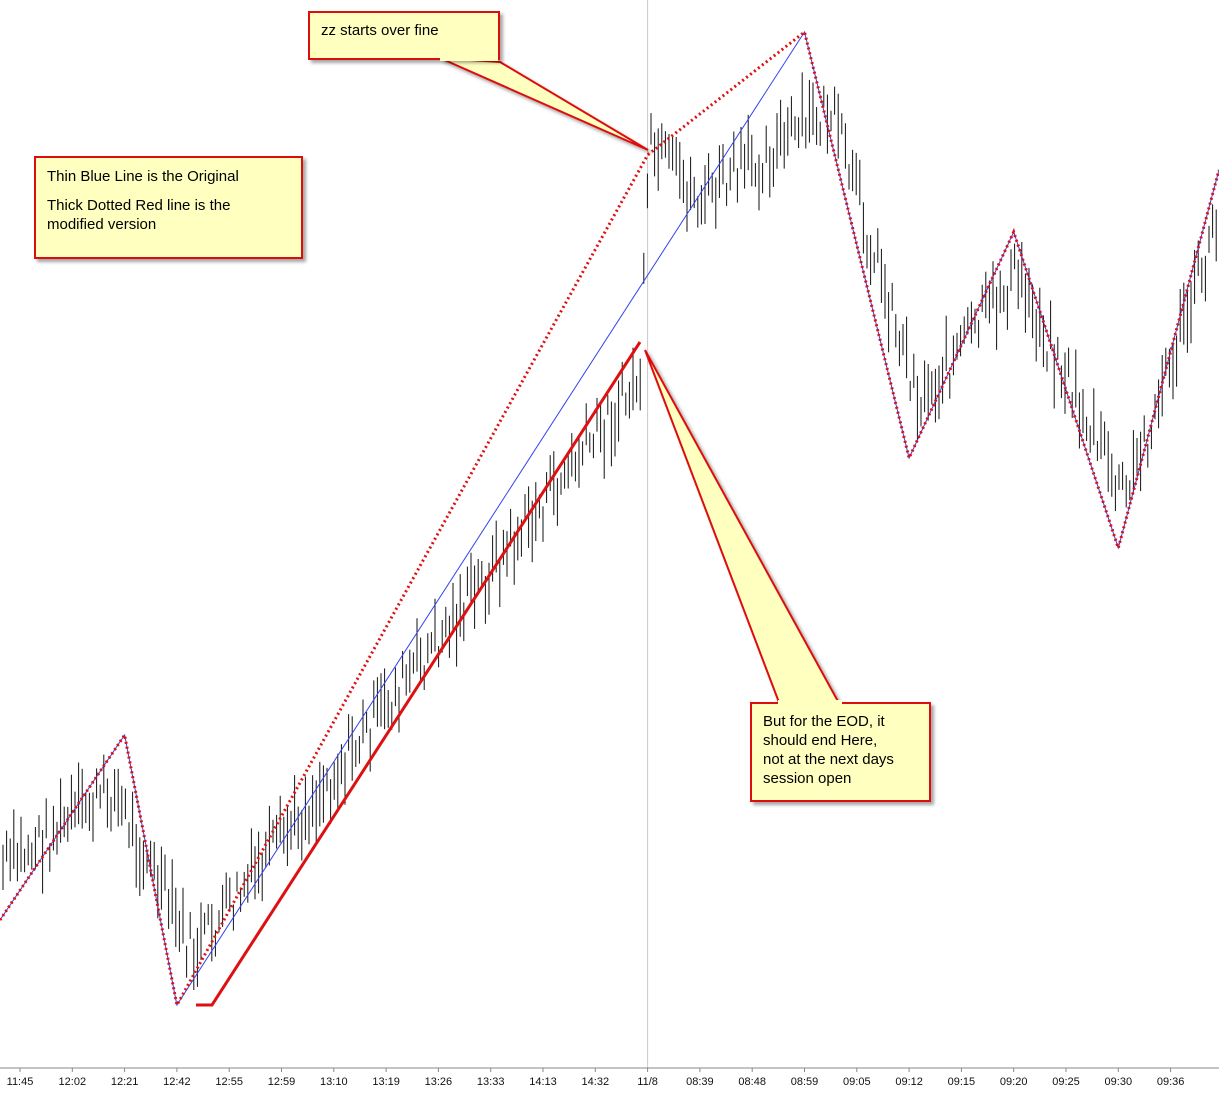 This screenshot has width=1219, height=1100. Describe the element at coordinates (909, 1082) in the screenshot. I see `x-tick-label: 09:12` at that location.